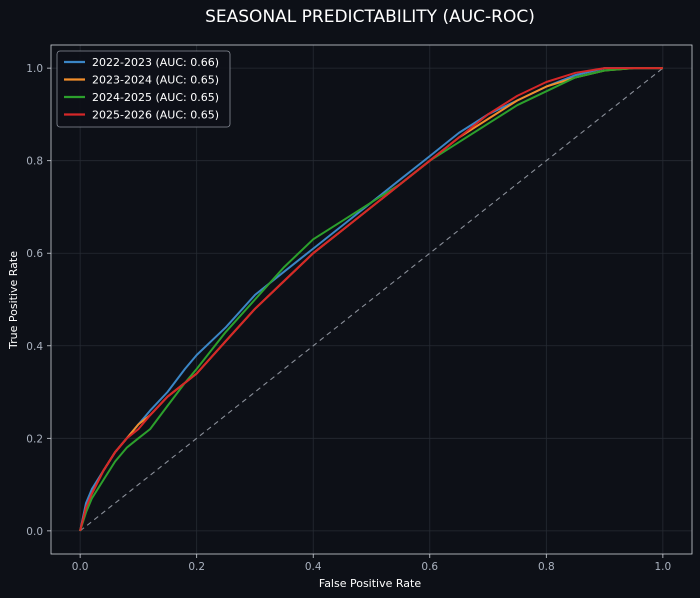 The height and width of the screenshot is (598, 700). What do you see at coordinates (80, 567) in the screenshot?
I see `x-tick-label: 0.0` at bounding box center [80, 567].